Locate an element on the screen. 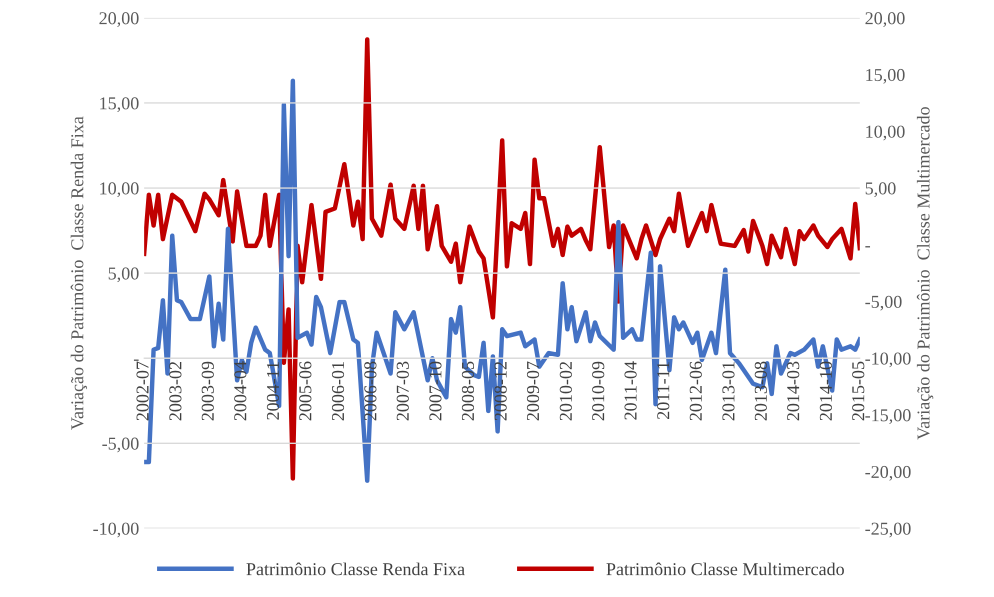  x-tick-label: 2010-02 is located at coordinates (566, 391).